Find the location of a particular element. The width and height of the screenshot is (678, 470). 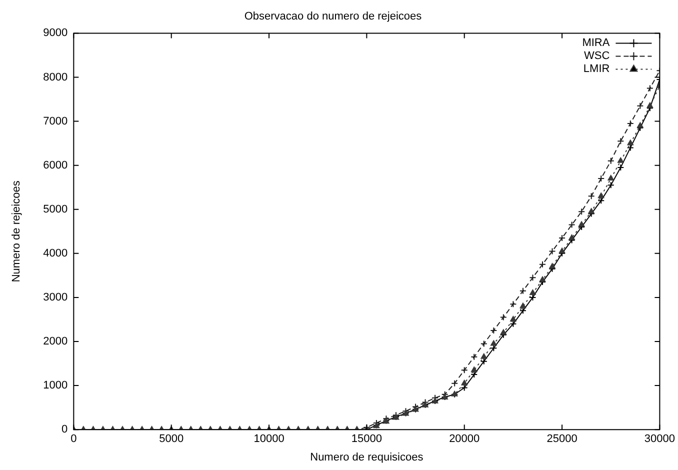

x-tick-label: 25000 is located at coordinates (562, 439).